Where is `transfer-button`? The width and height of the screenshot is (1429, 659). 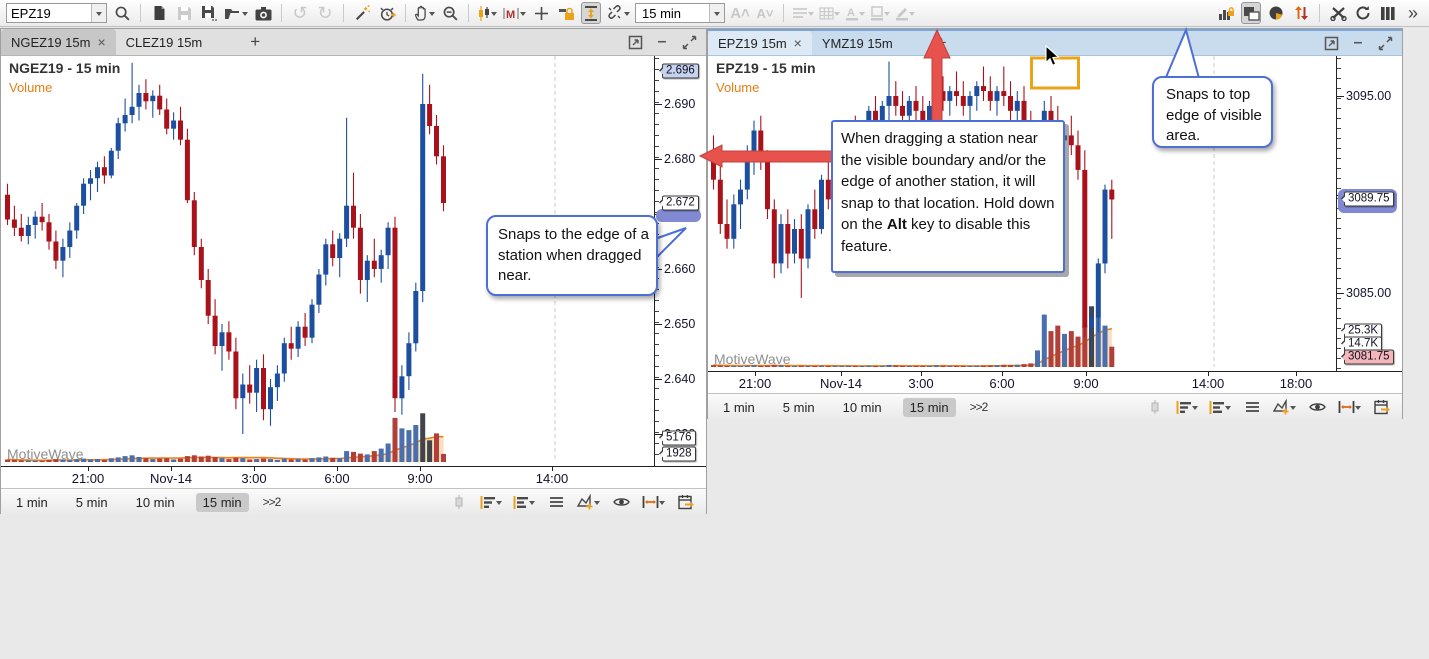 transfer-button is located at coordinates (1301, 13).